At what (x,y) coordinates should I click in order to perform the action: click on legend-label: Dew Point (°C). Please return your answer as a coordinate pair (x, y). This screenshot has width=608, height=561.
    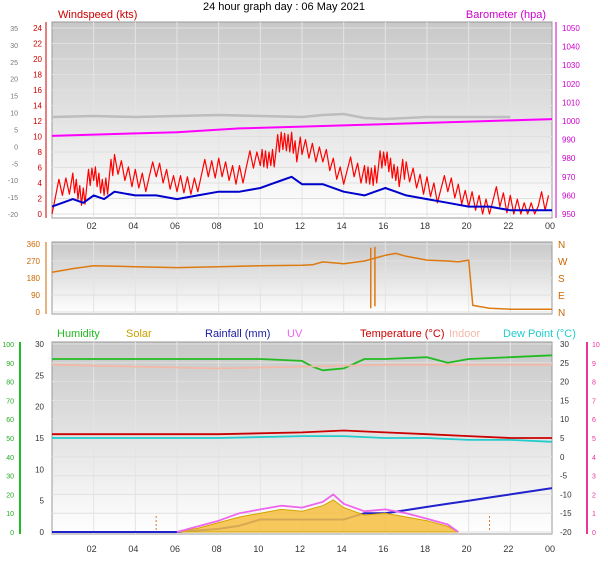
    Looking at the image, I should click on (539, 334).